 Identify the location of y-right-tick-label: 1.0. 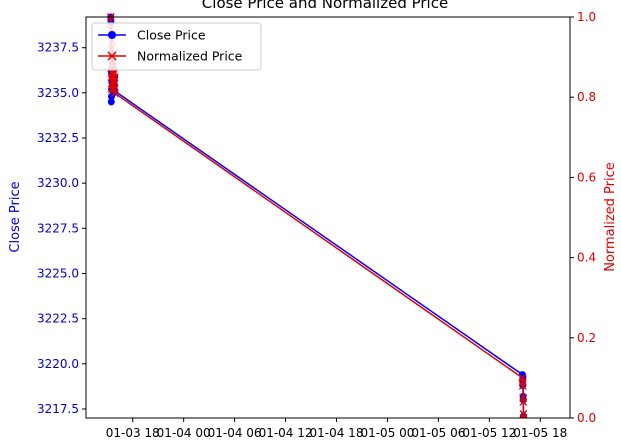
(586, 17).